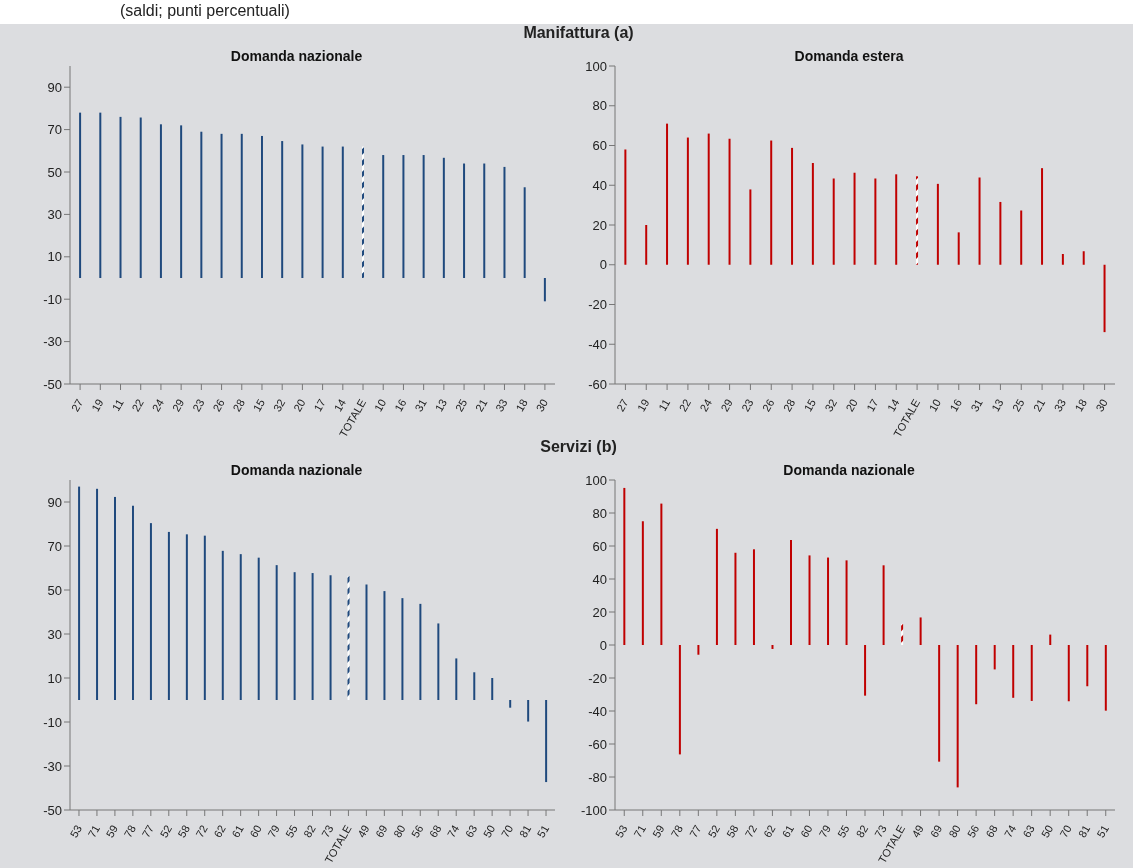 The image size is (1133, 868). What do you see at coordinates (954, 831) in the screenshot?
I see `x-tick-label: 80` at bounding box center [954, 831].